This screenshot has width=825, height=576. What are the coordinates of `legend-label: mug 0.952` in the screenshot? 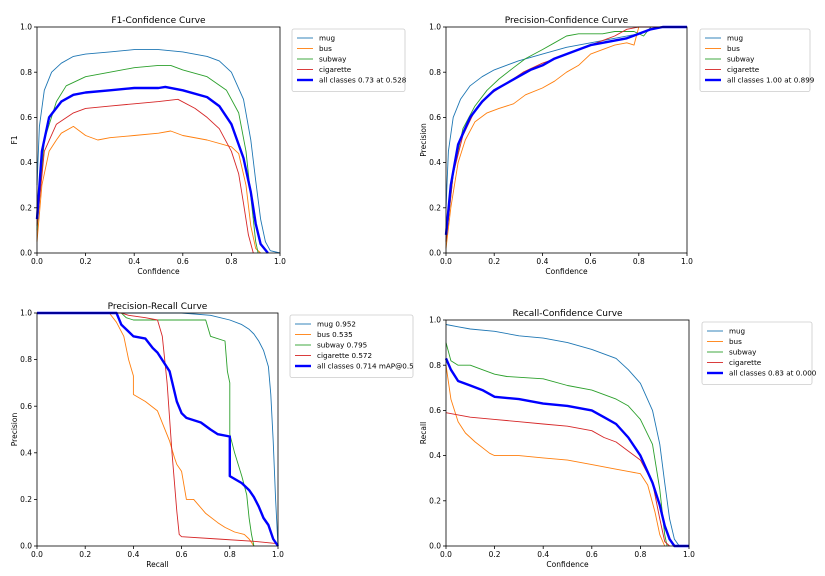 It's located at (336, 324).